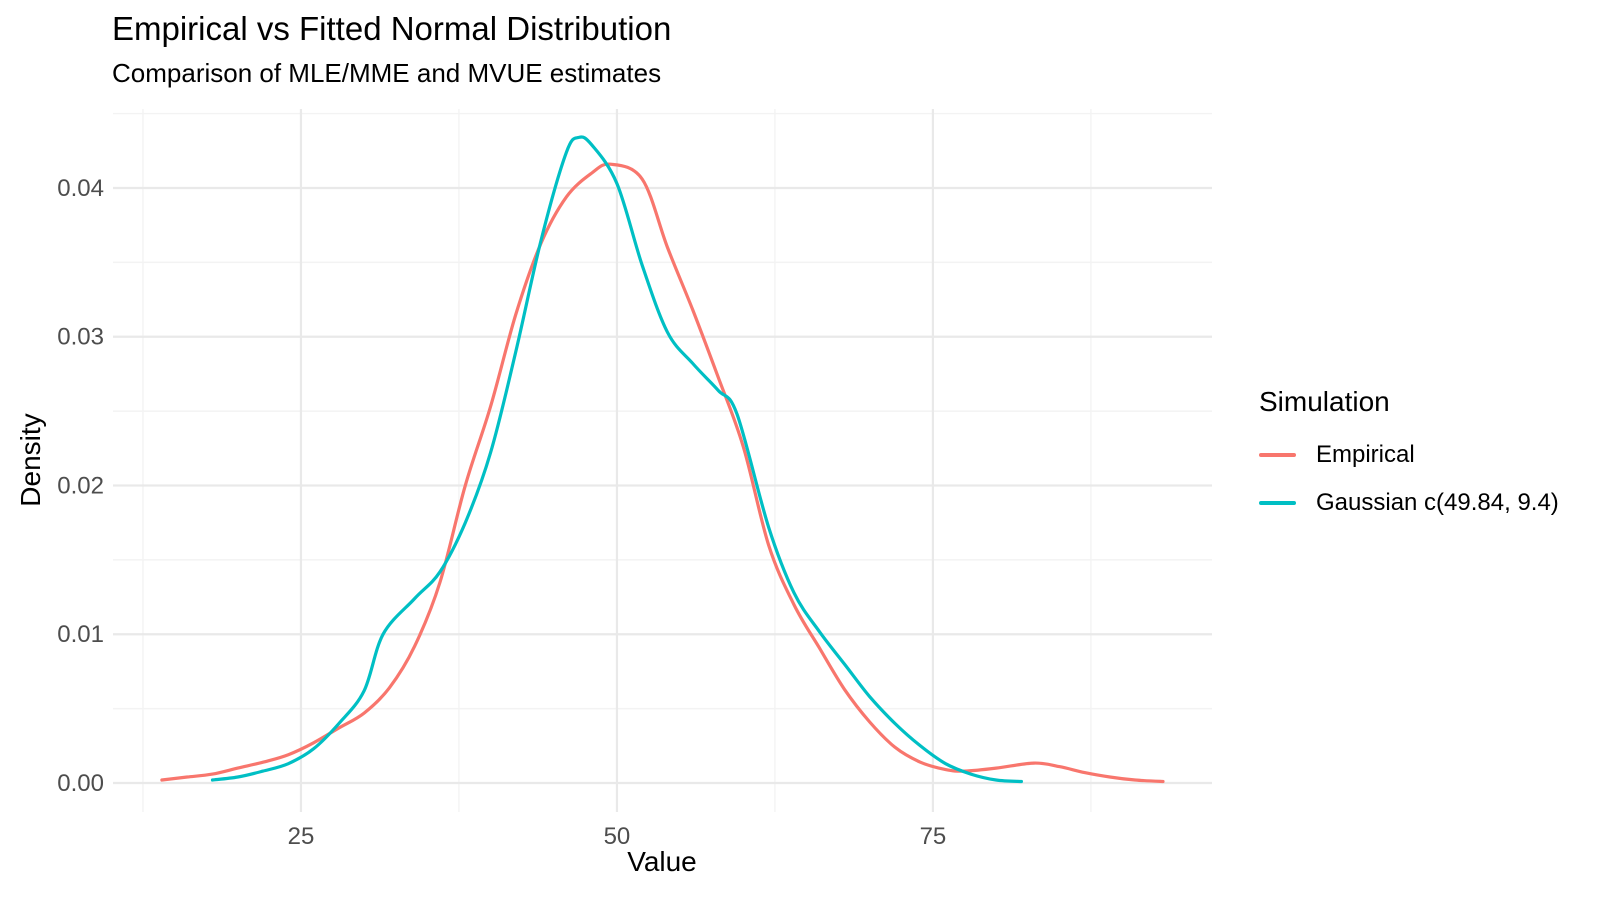 This screenshot has height=900, width=1600. What do you see at coordinates (80, 337) in the screenshot?
I see `y-tick-label: 0.03` at bounding box center [80, 337].